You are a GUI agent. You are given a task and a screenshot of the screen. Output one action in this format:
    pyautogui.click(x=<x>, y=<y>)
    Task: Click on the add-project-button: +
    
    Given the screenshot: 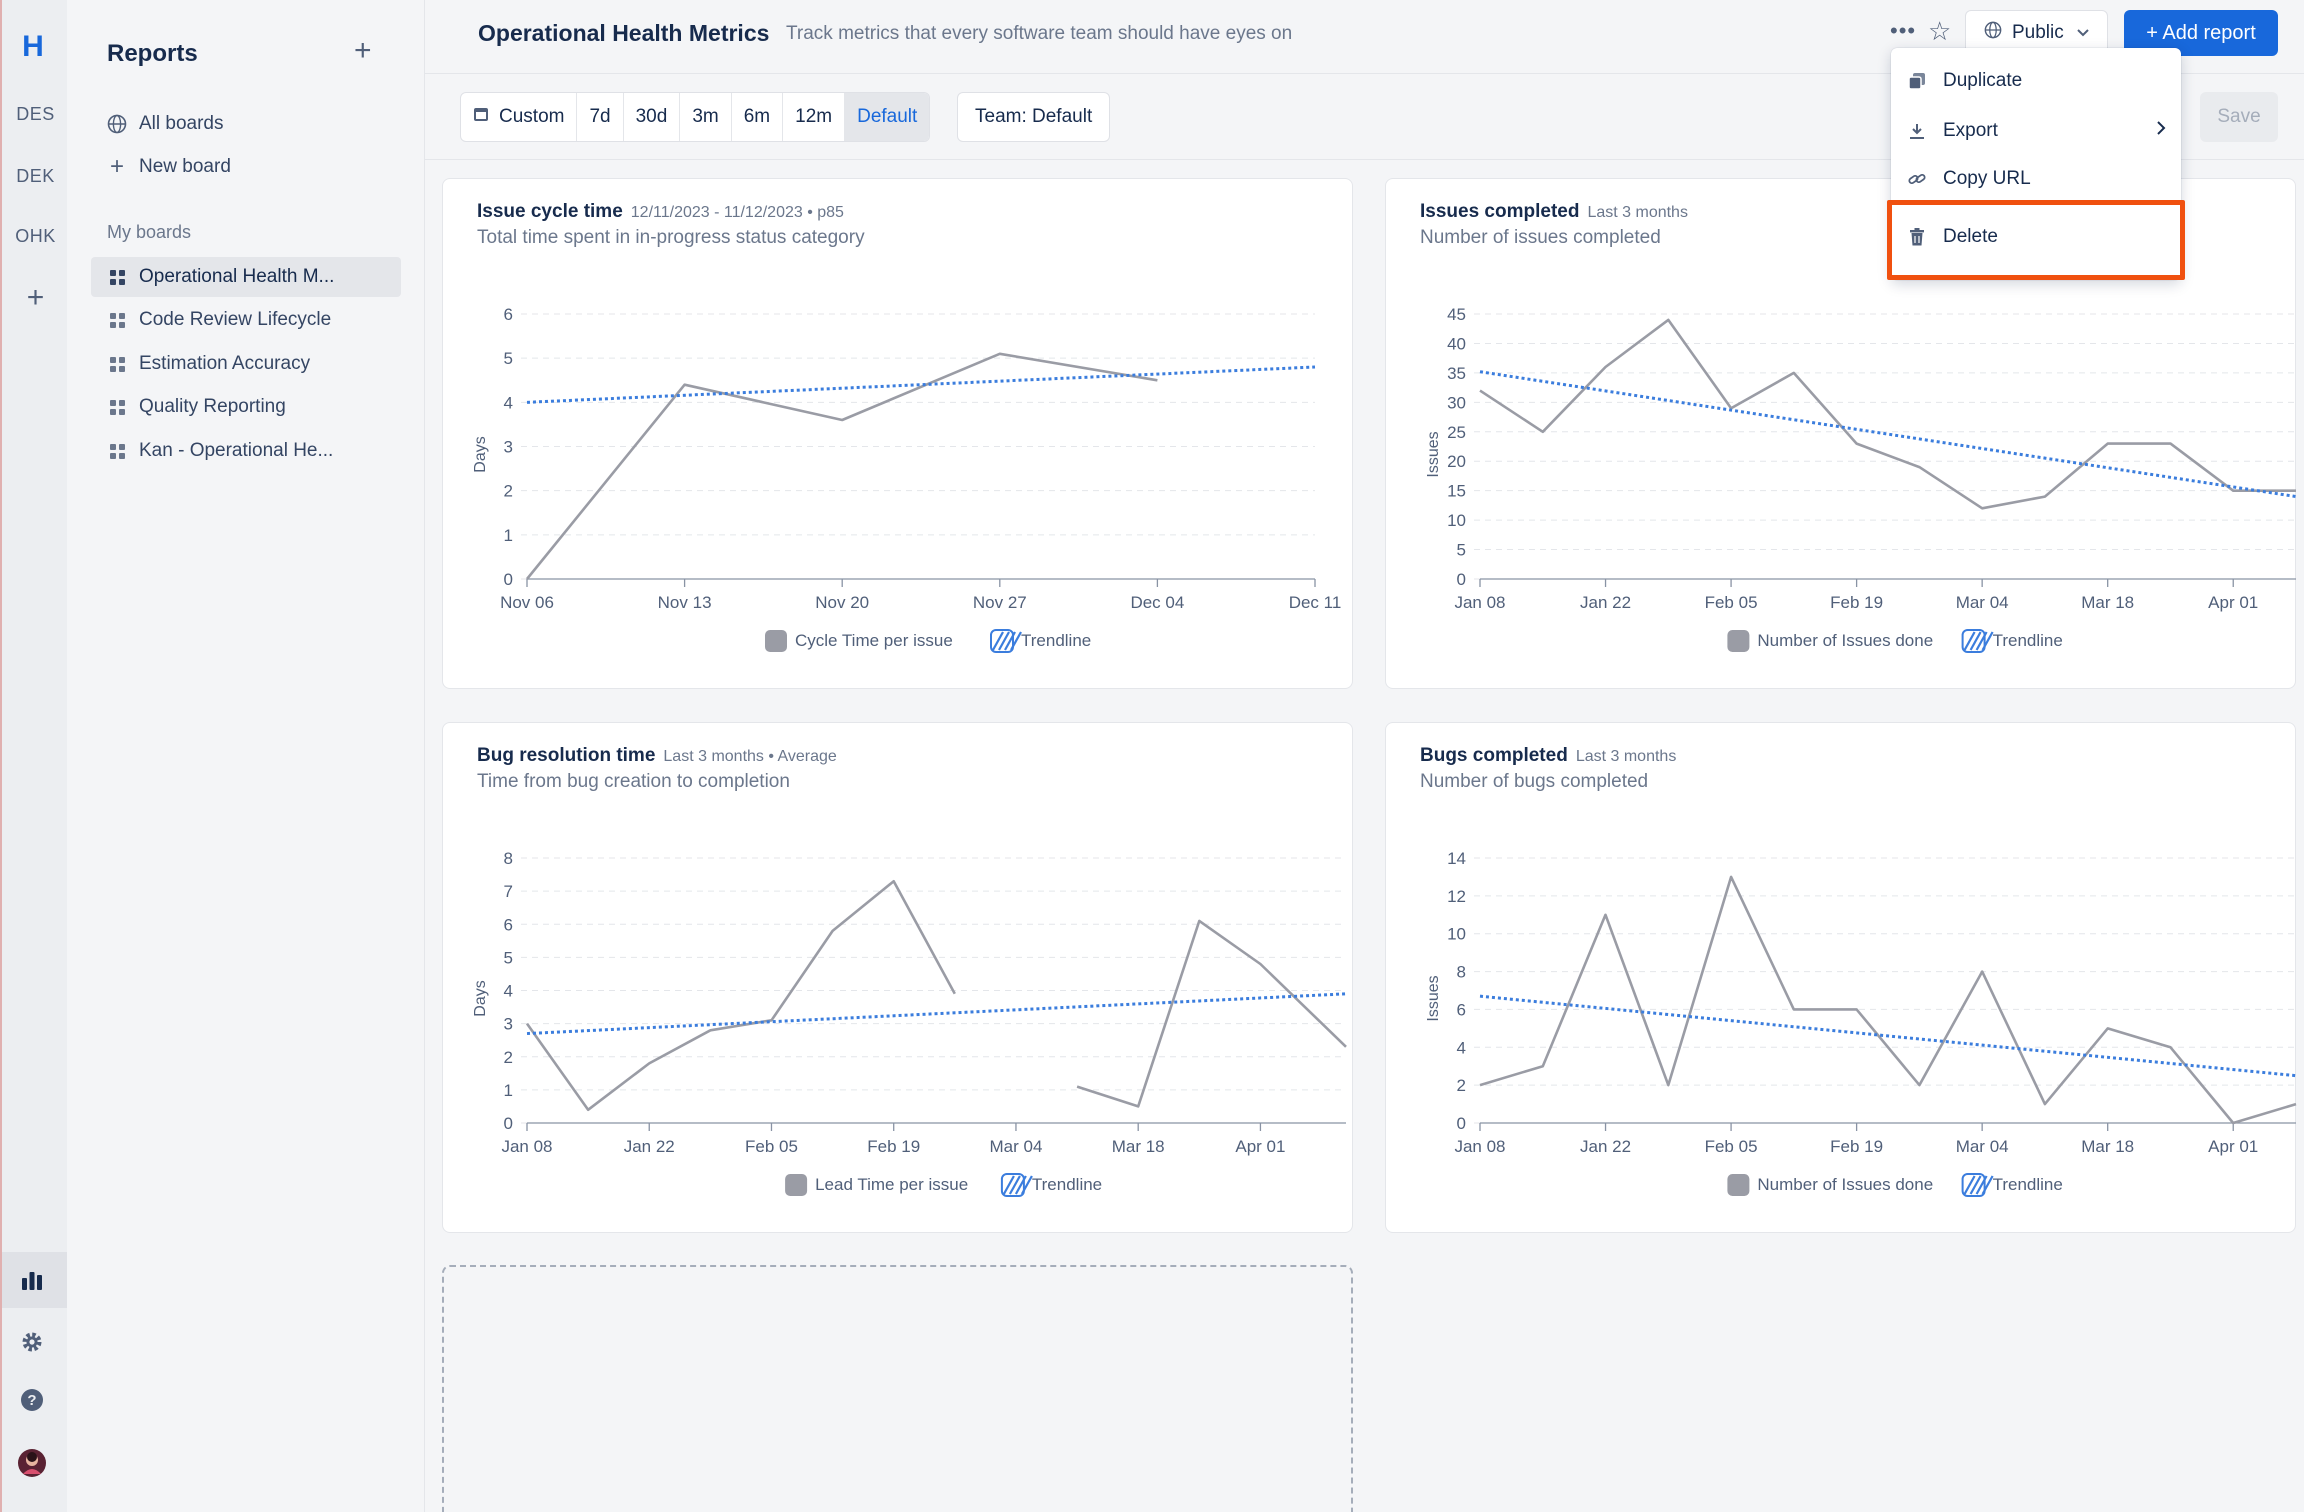 What is the action you would take?
    pyautogui.click(x=35, y=297)
    